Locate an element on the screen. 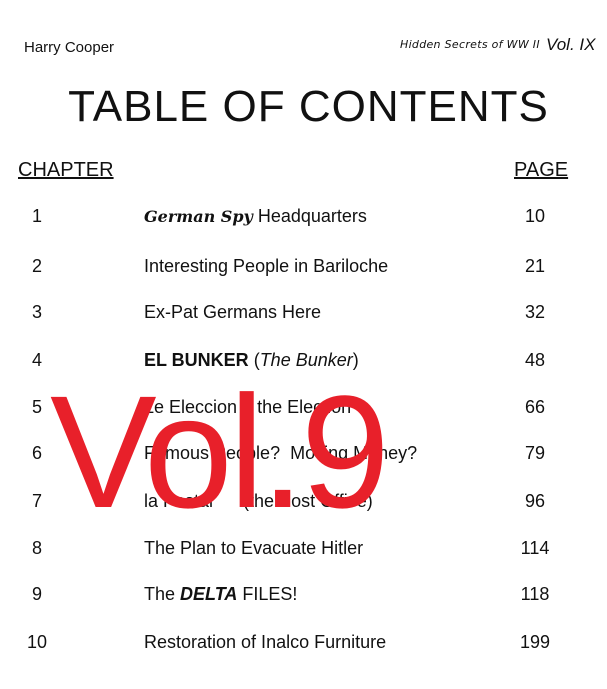  chapter-page: 118 is located at coordinates (535, 594).